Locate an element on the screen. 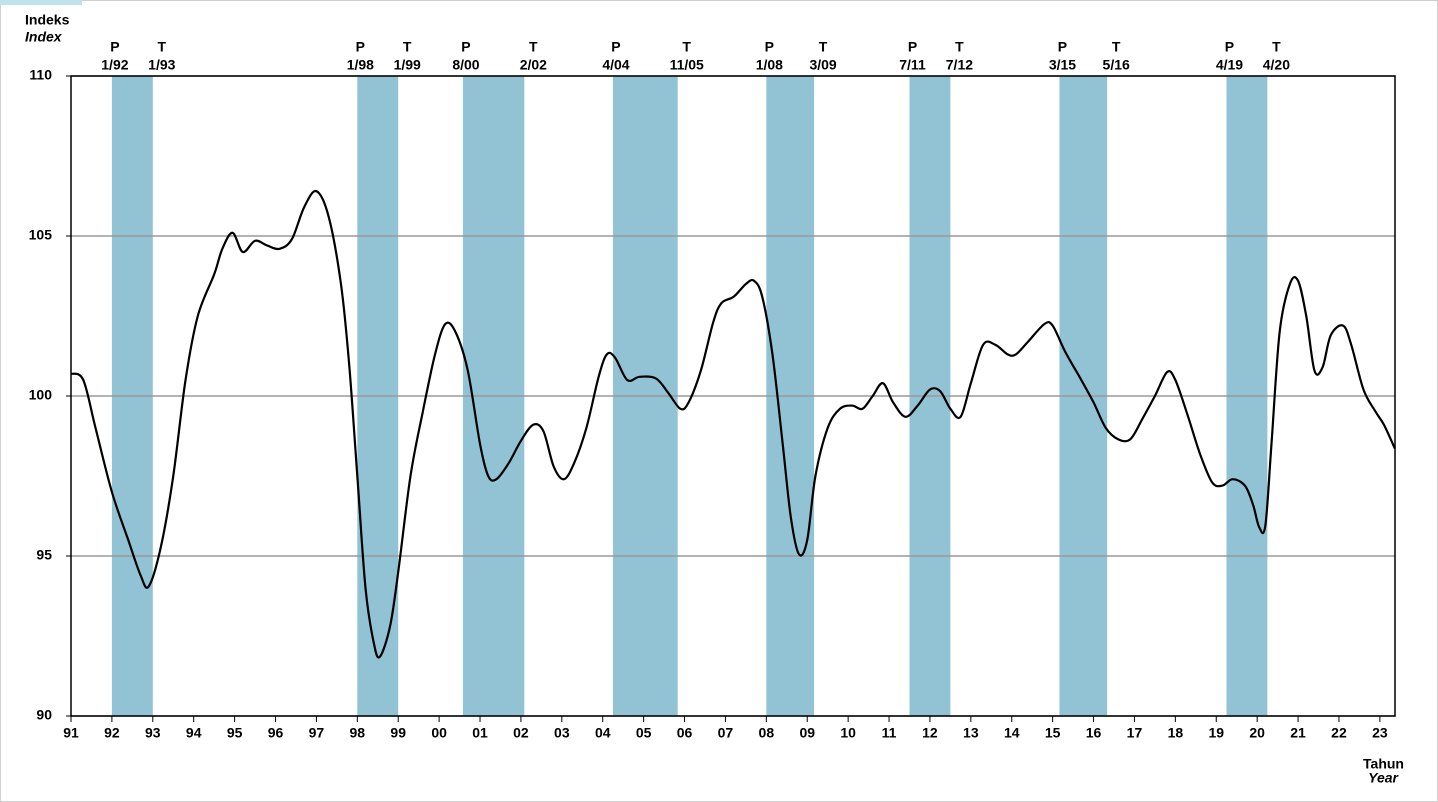 This screenshot has height=802, width=1438. peak-date: 1/08 is located at coordinates (769, 65).